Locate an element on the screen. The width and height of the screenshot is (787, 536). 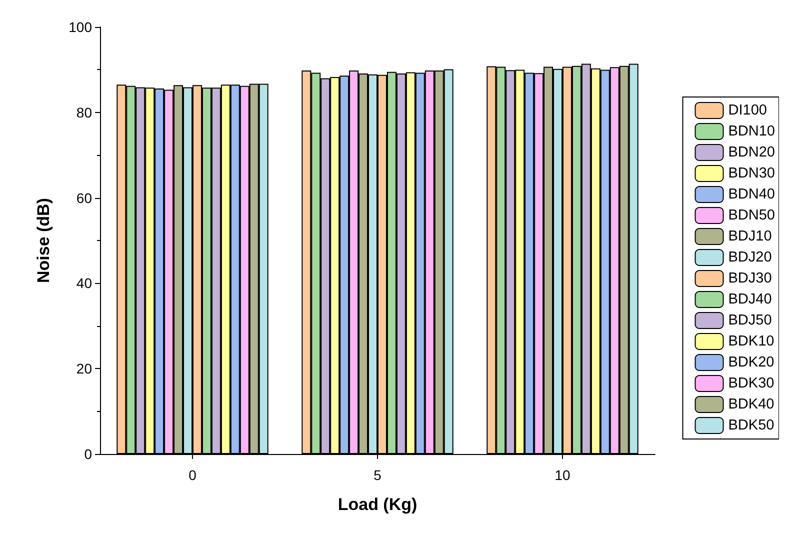
legend-label: BDN10 is located at coordinates (752, 132).